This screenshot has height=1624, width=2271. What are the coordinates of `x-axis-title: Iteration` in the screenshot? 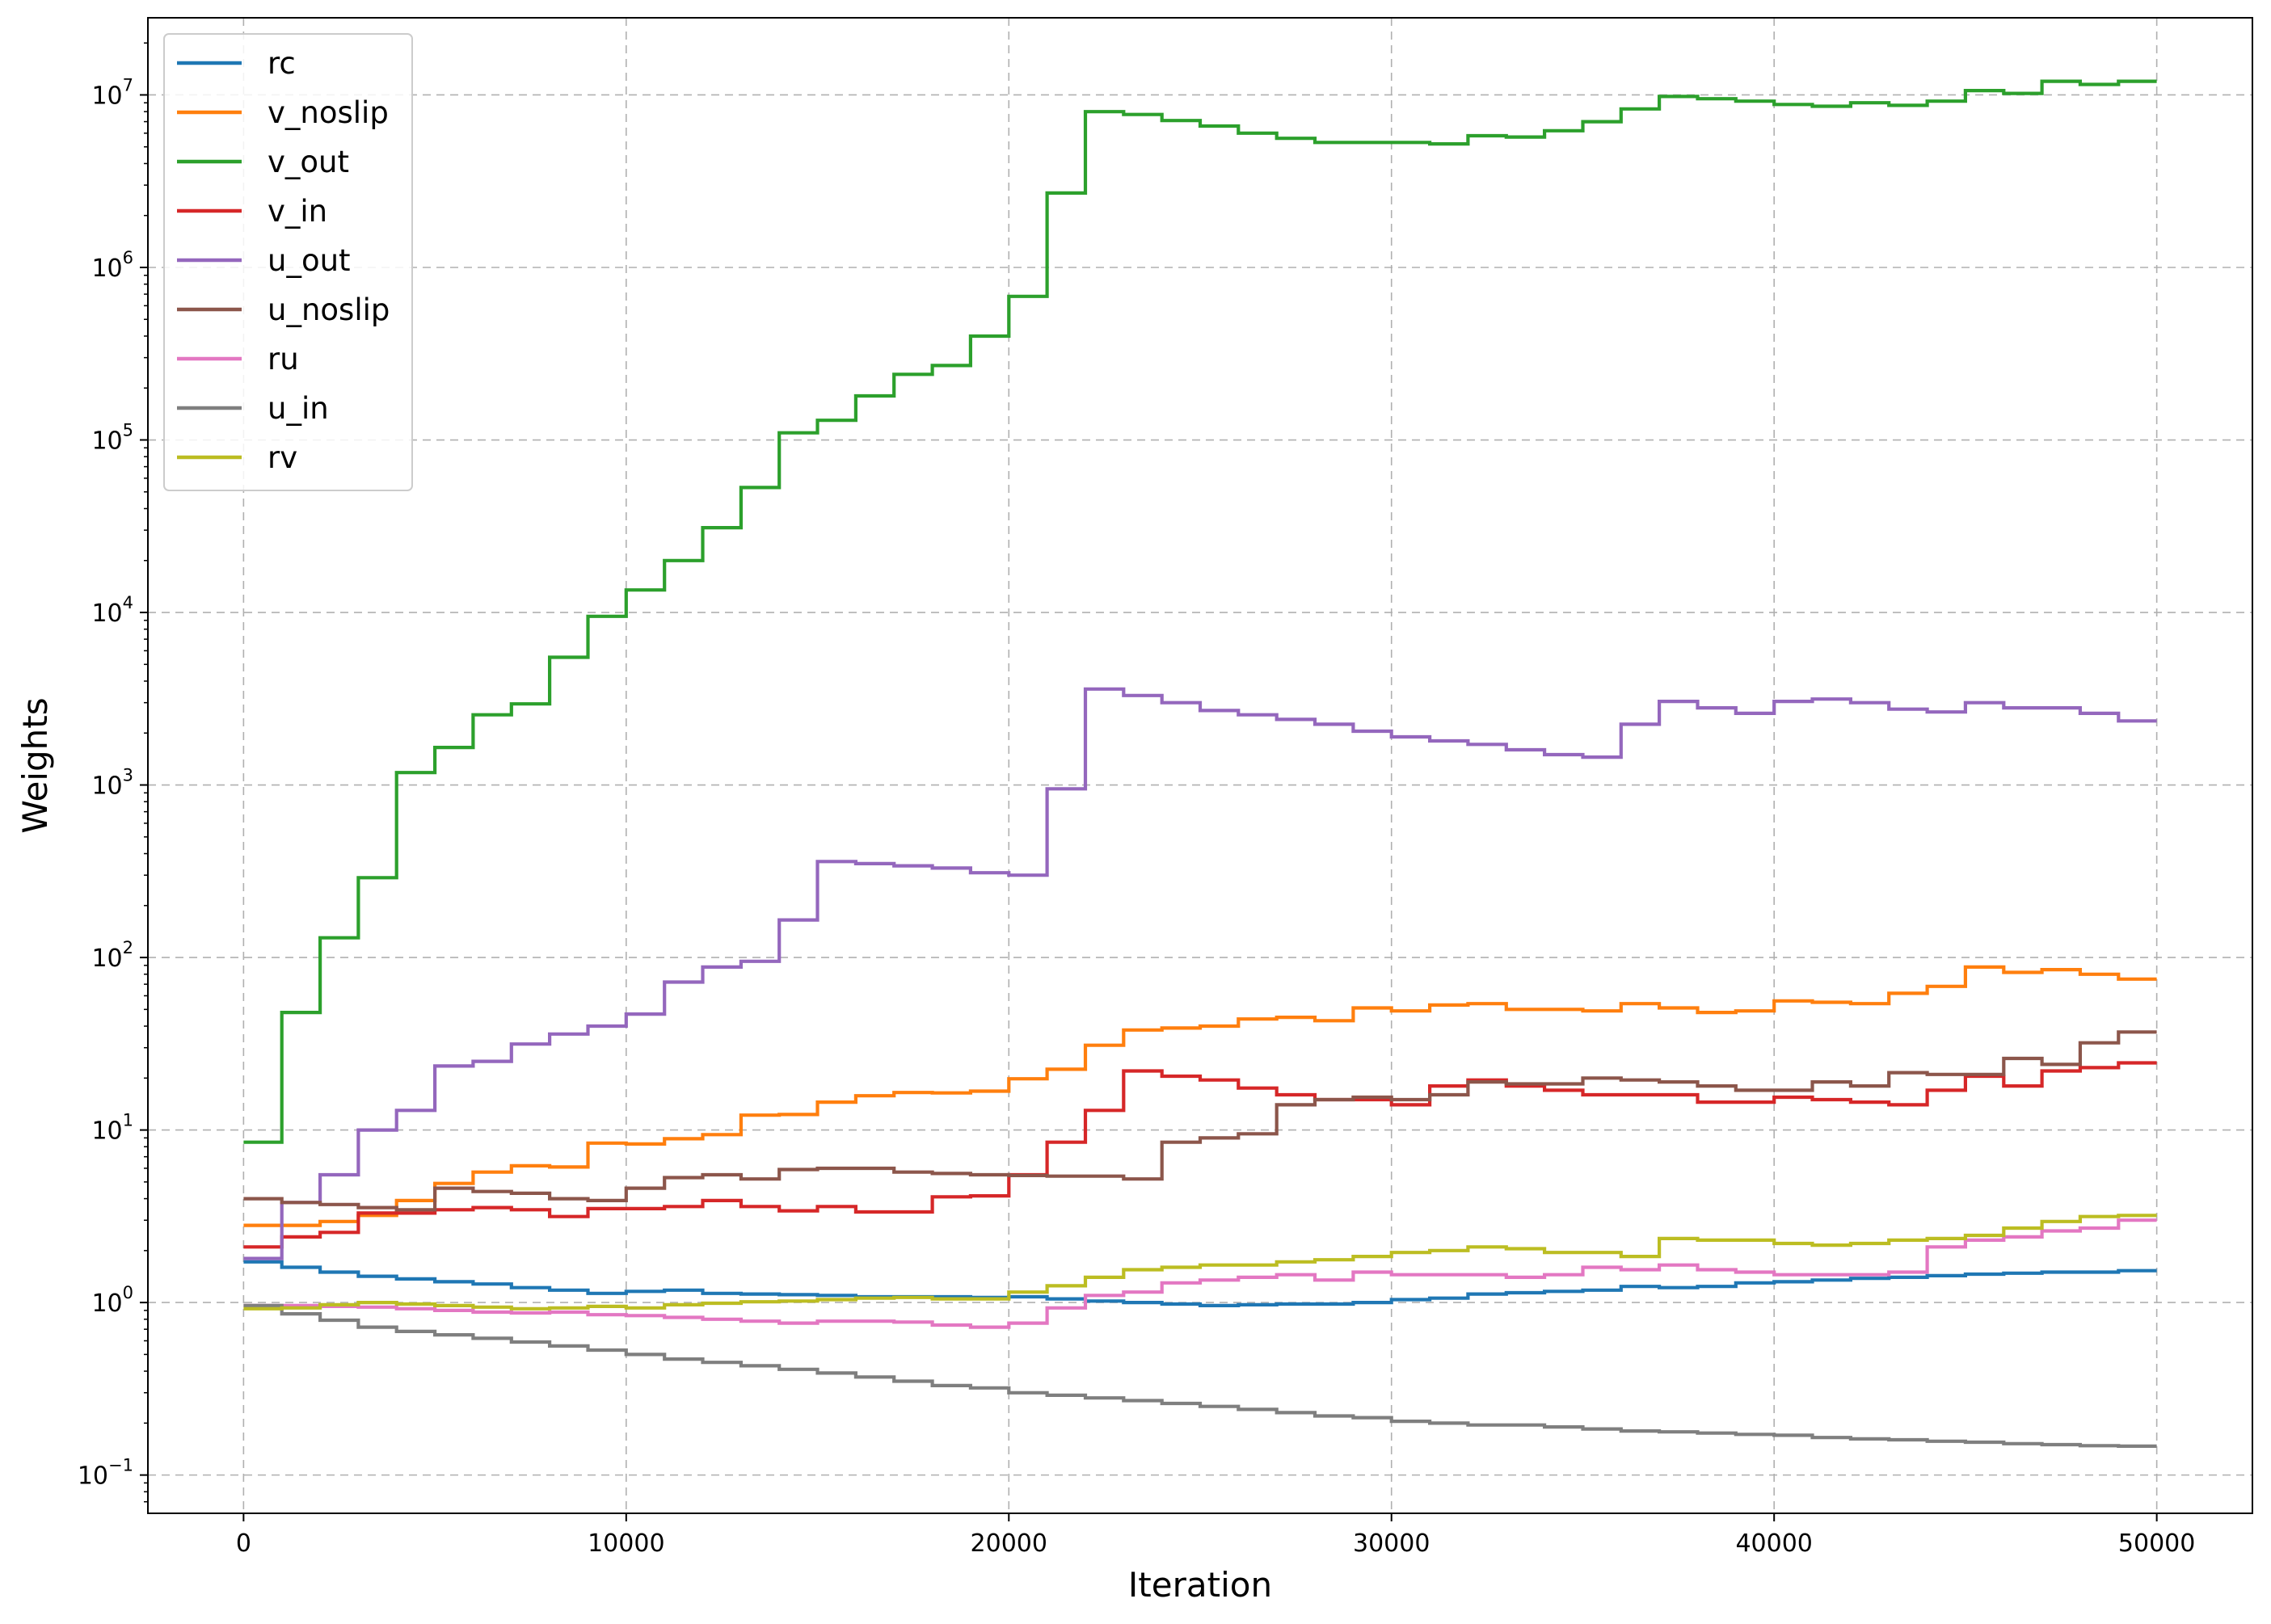 It's located at (1200, 1585).